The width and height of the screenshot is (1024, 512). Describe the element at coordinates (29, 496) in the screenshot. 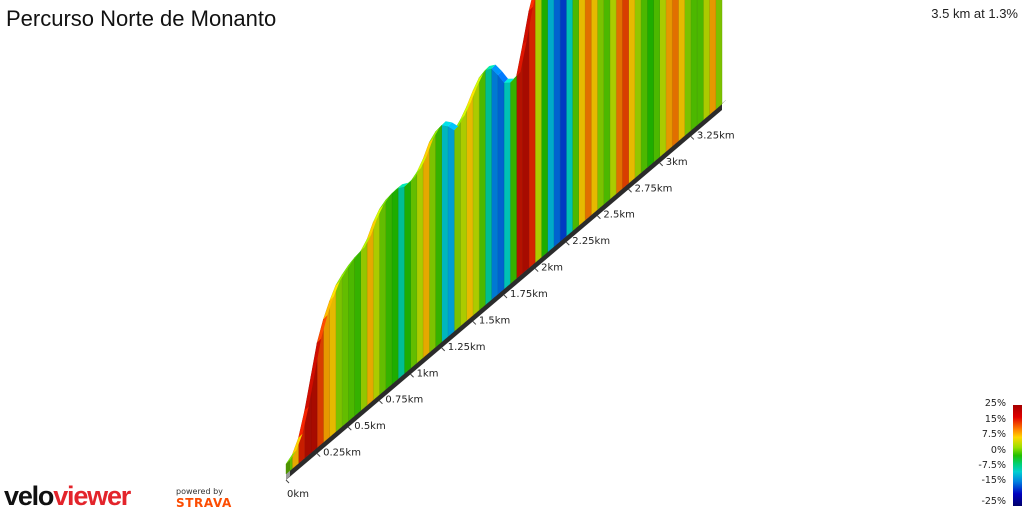

I see `logo-velo-text: velo` at that location.